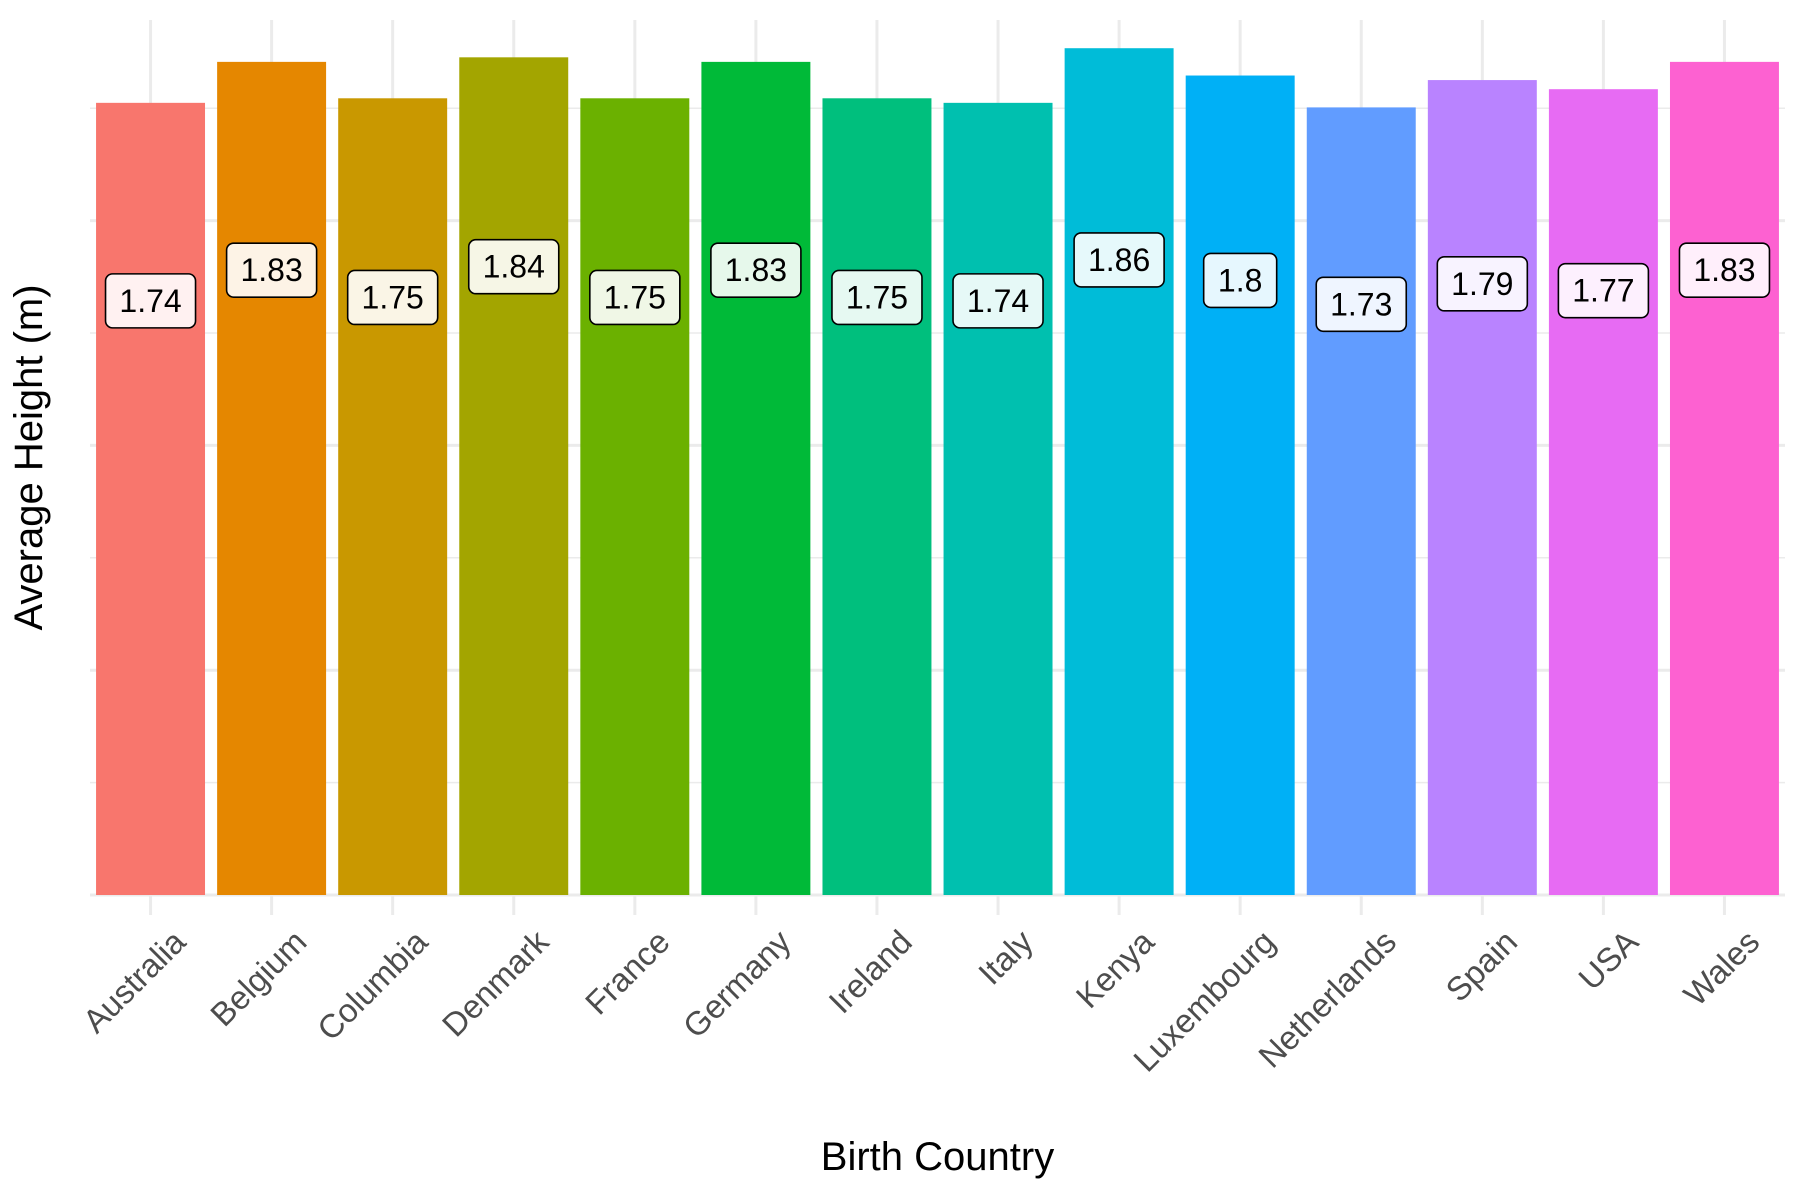 Image resolution: width=1800 pixels, height=1200 pixels. I want to click on bar-luxembourg, so click(1240, 485).